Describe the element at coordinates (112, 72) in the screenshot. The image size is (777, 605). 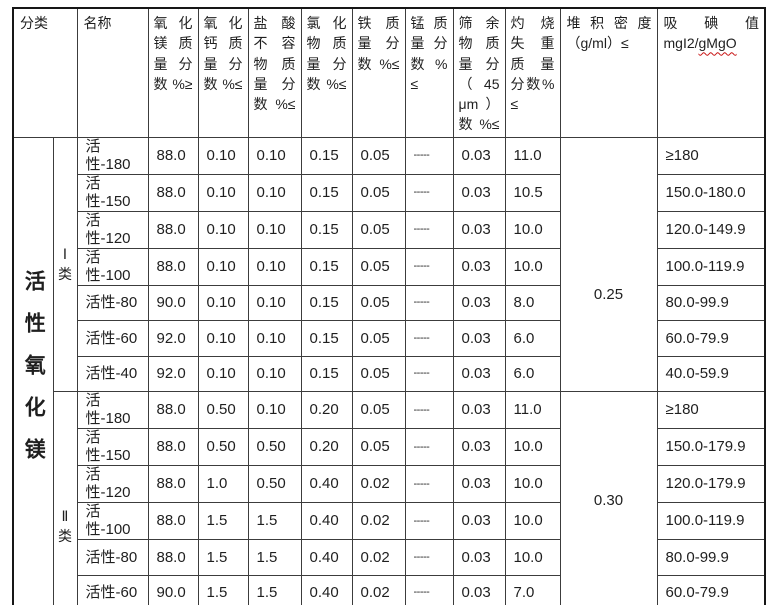
I see `header-name: 名称` at that location.